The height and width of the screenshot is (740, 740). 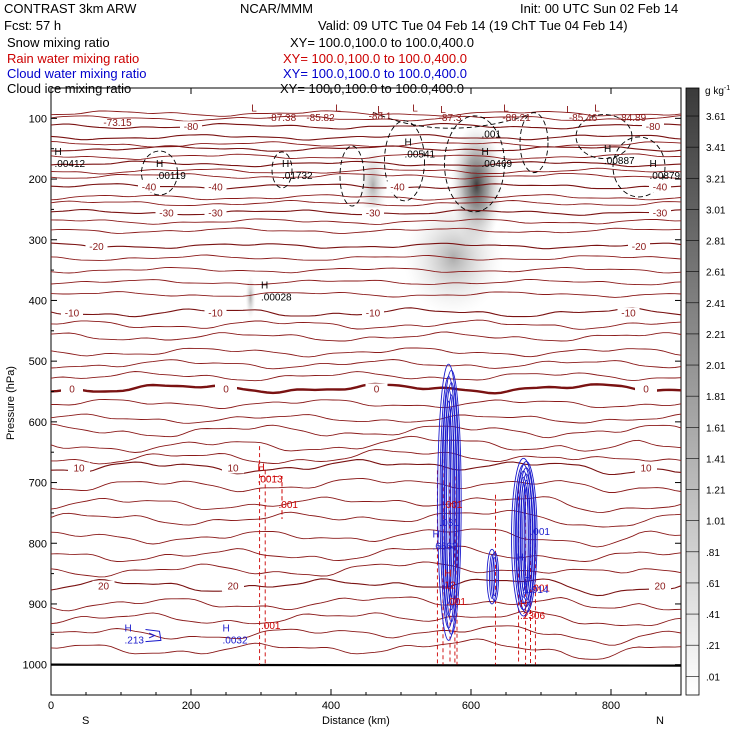 I want to click on color-bar-label: 1.61, so click(x=716, y=428).